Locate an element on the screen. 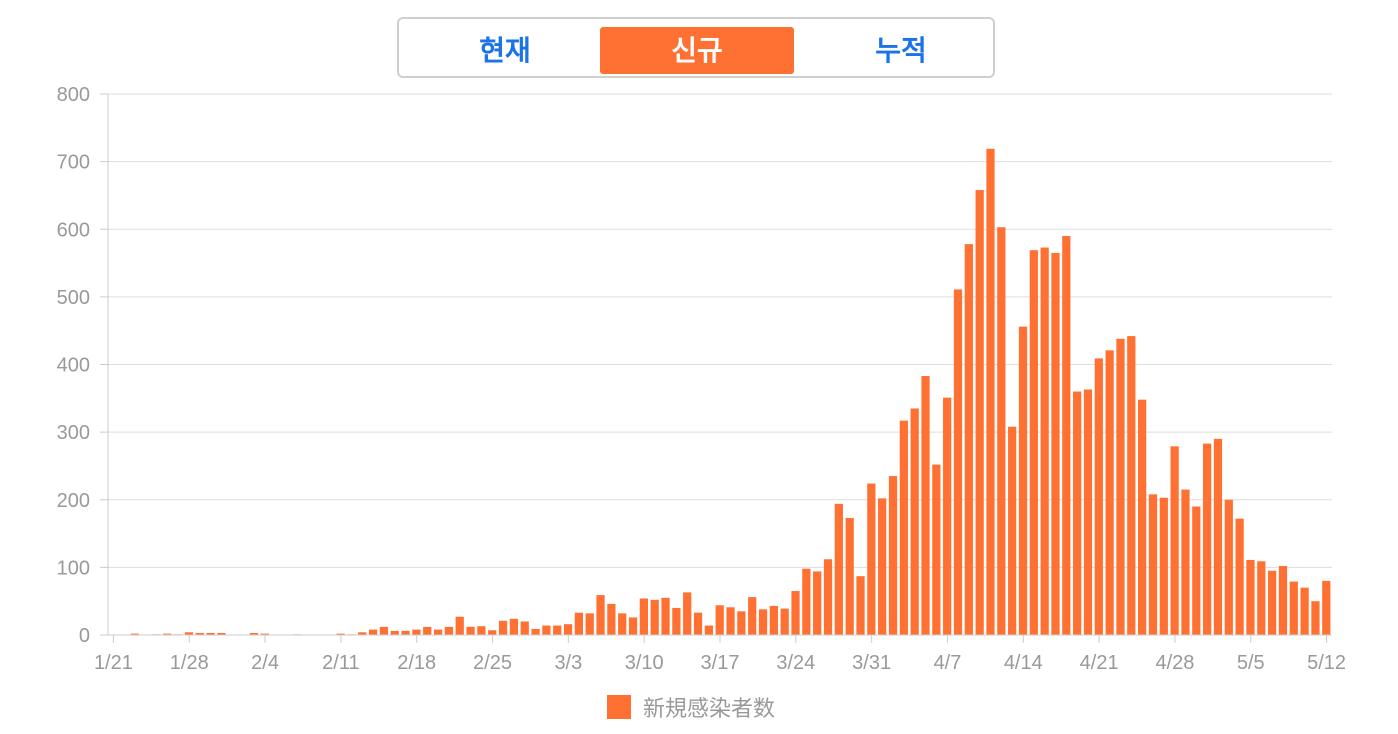 This screenshot has height=734, width=1398. tab-new: 신규 is located at coordinates (697, 50).